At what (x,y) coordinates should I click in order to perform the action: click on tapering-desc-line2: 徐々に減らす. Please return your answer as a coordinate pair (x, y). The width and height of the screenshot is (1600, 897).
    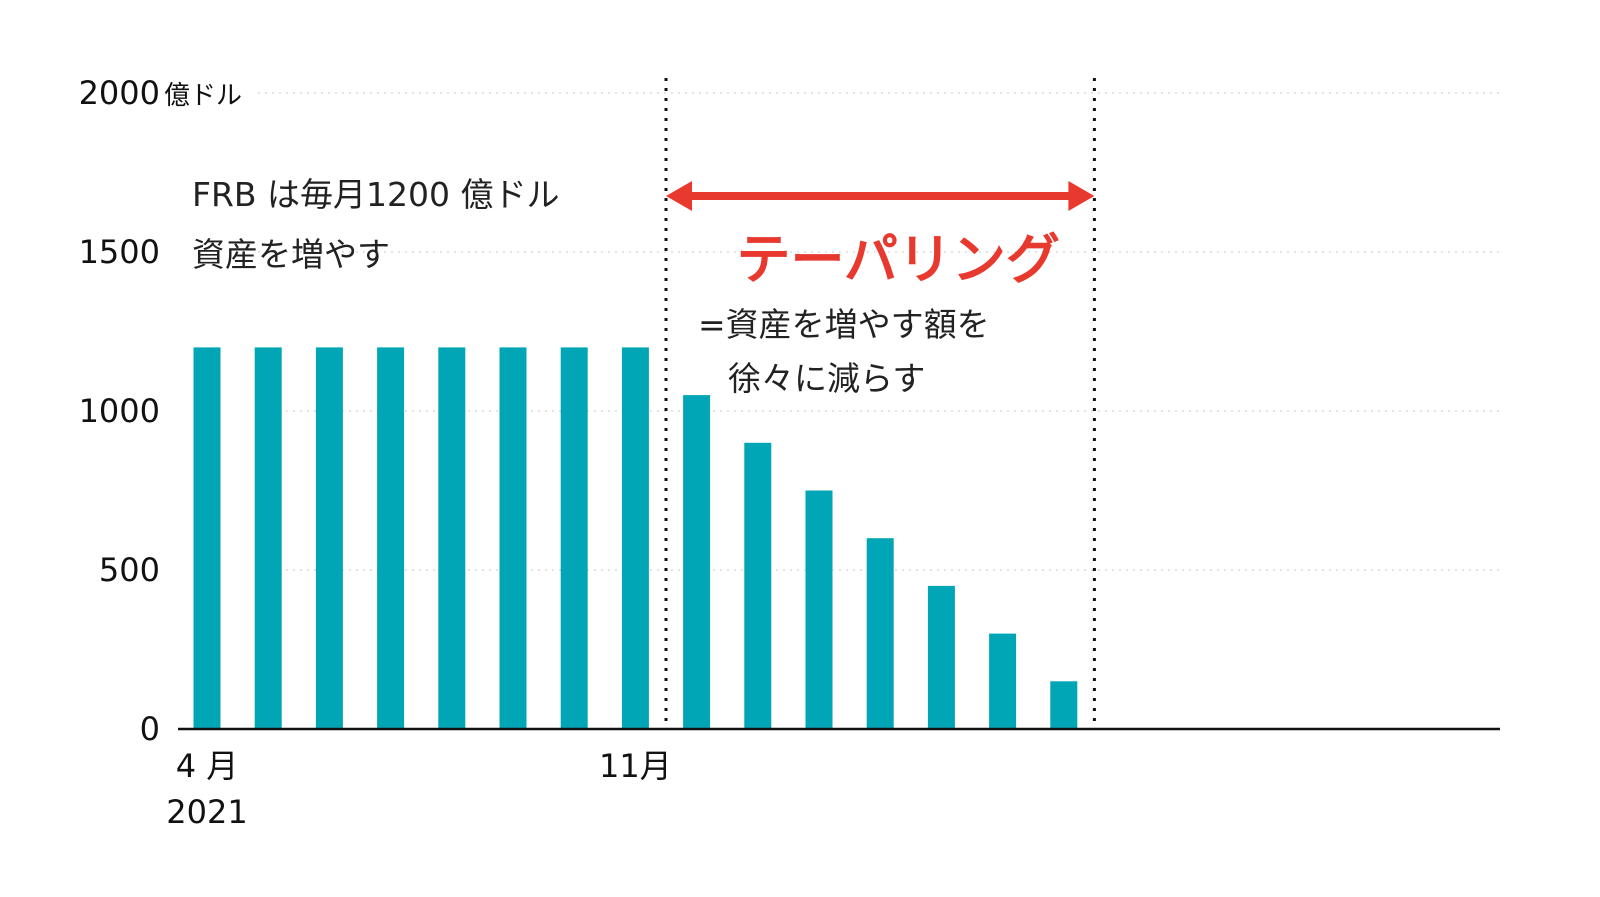
    Looking at the image, I should click on (826, 378).